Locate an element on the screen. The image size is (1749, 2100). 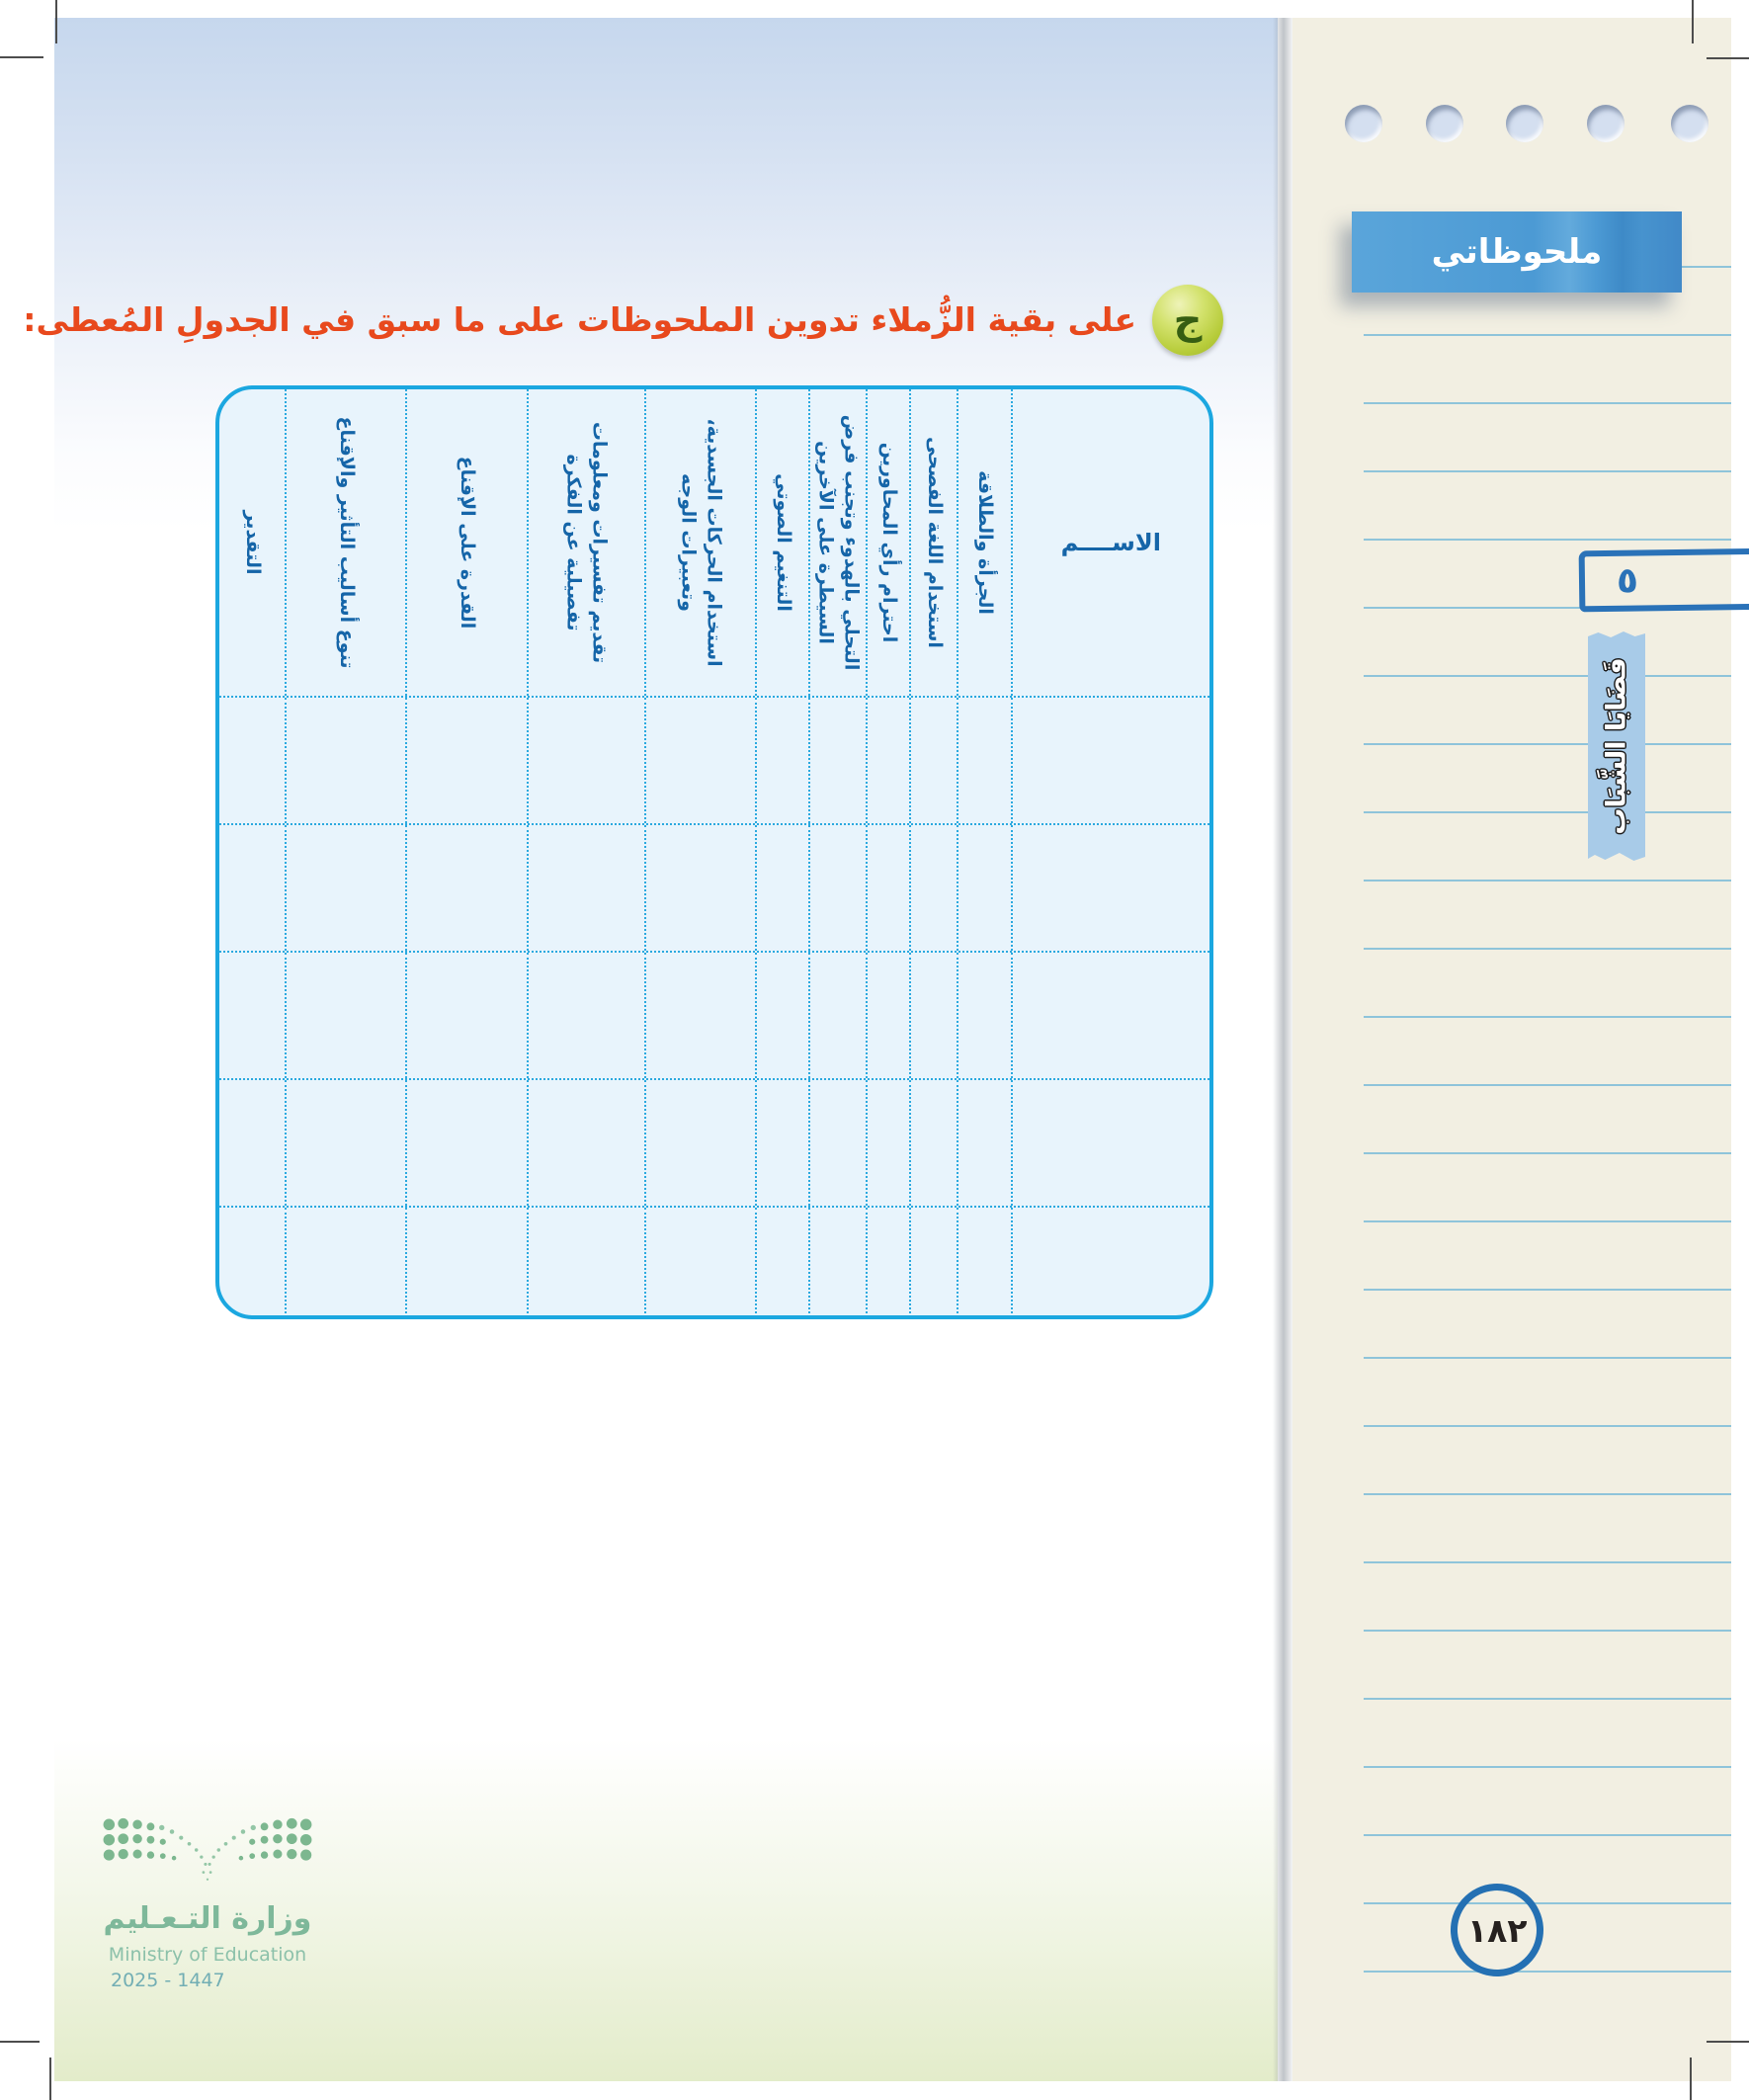
my-notes-tab: ملحوظاتي is located at coordinates (1517, 252).